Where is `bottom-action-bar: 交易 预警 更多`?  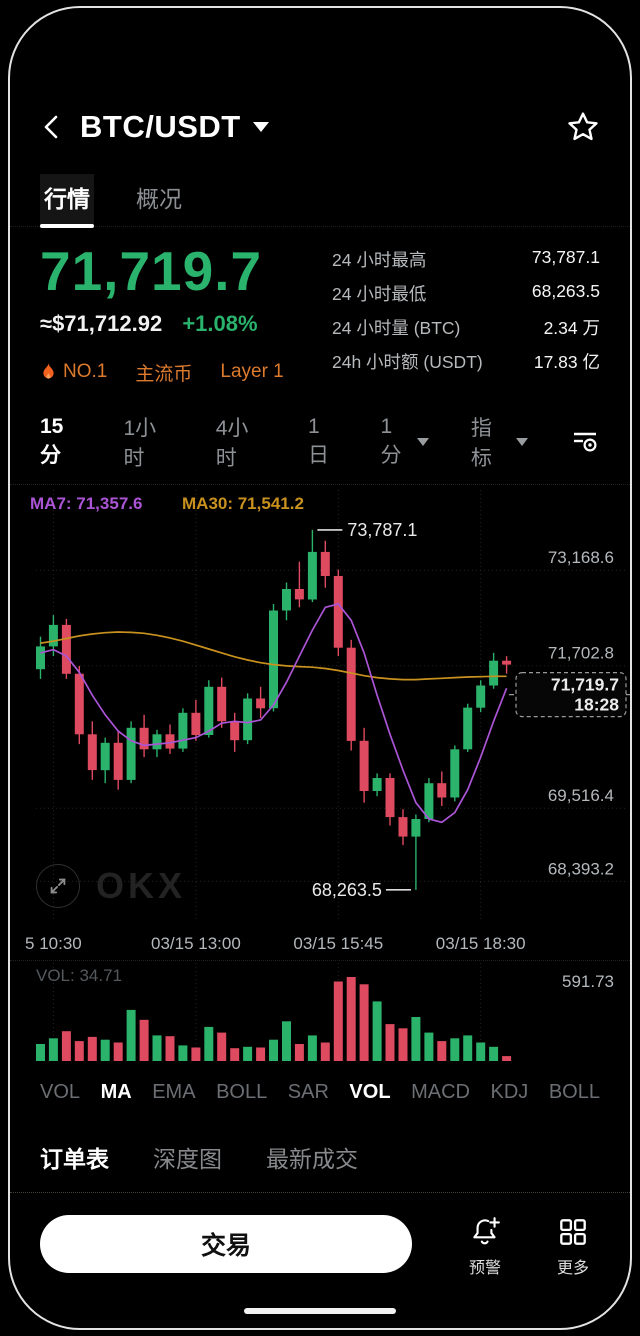 bottom-action-bar: 交易 预警 更多 is located at coordinates (320, 1246).